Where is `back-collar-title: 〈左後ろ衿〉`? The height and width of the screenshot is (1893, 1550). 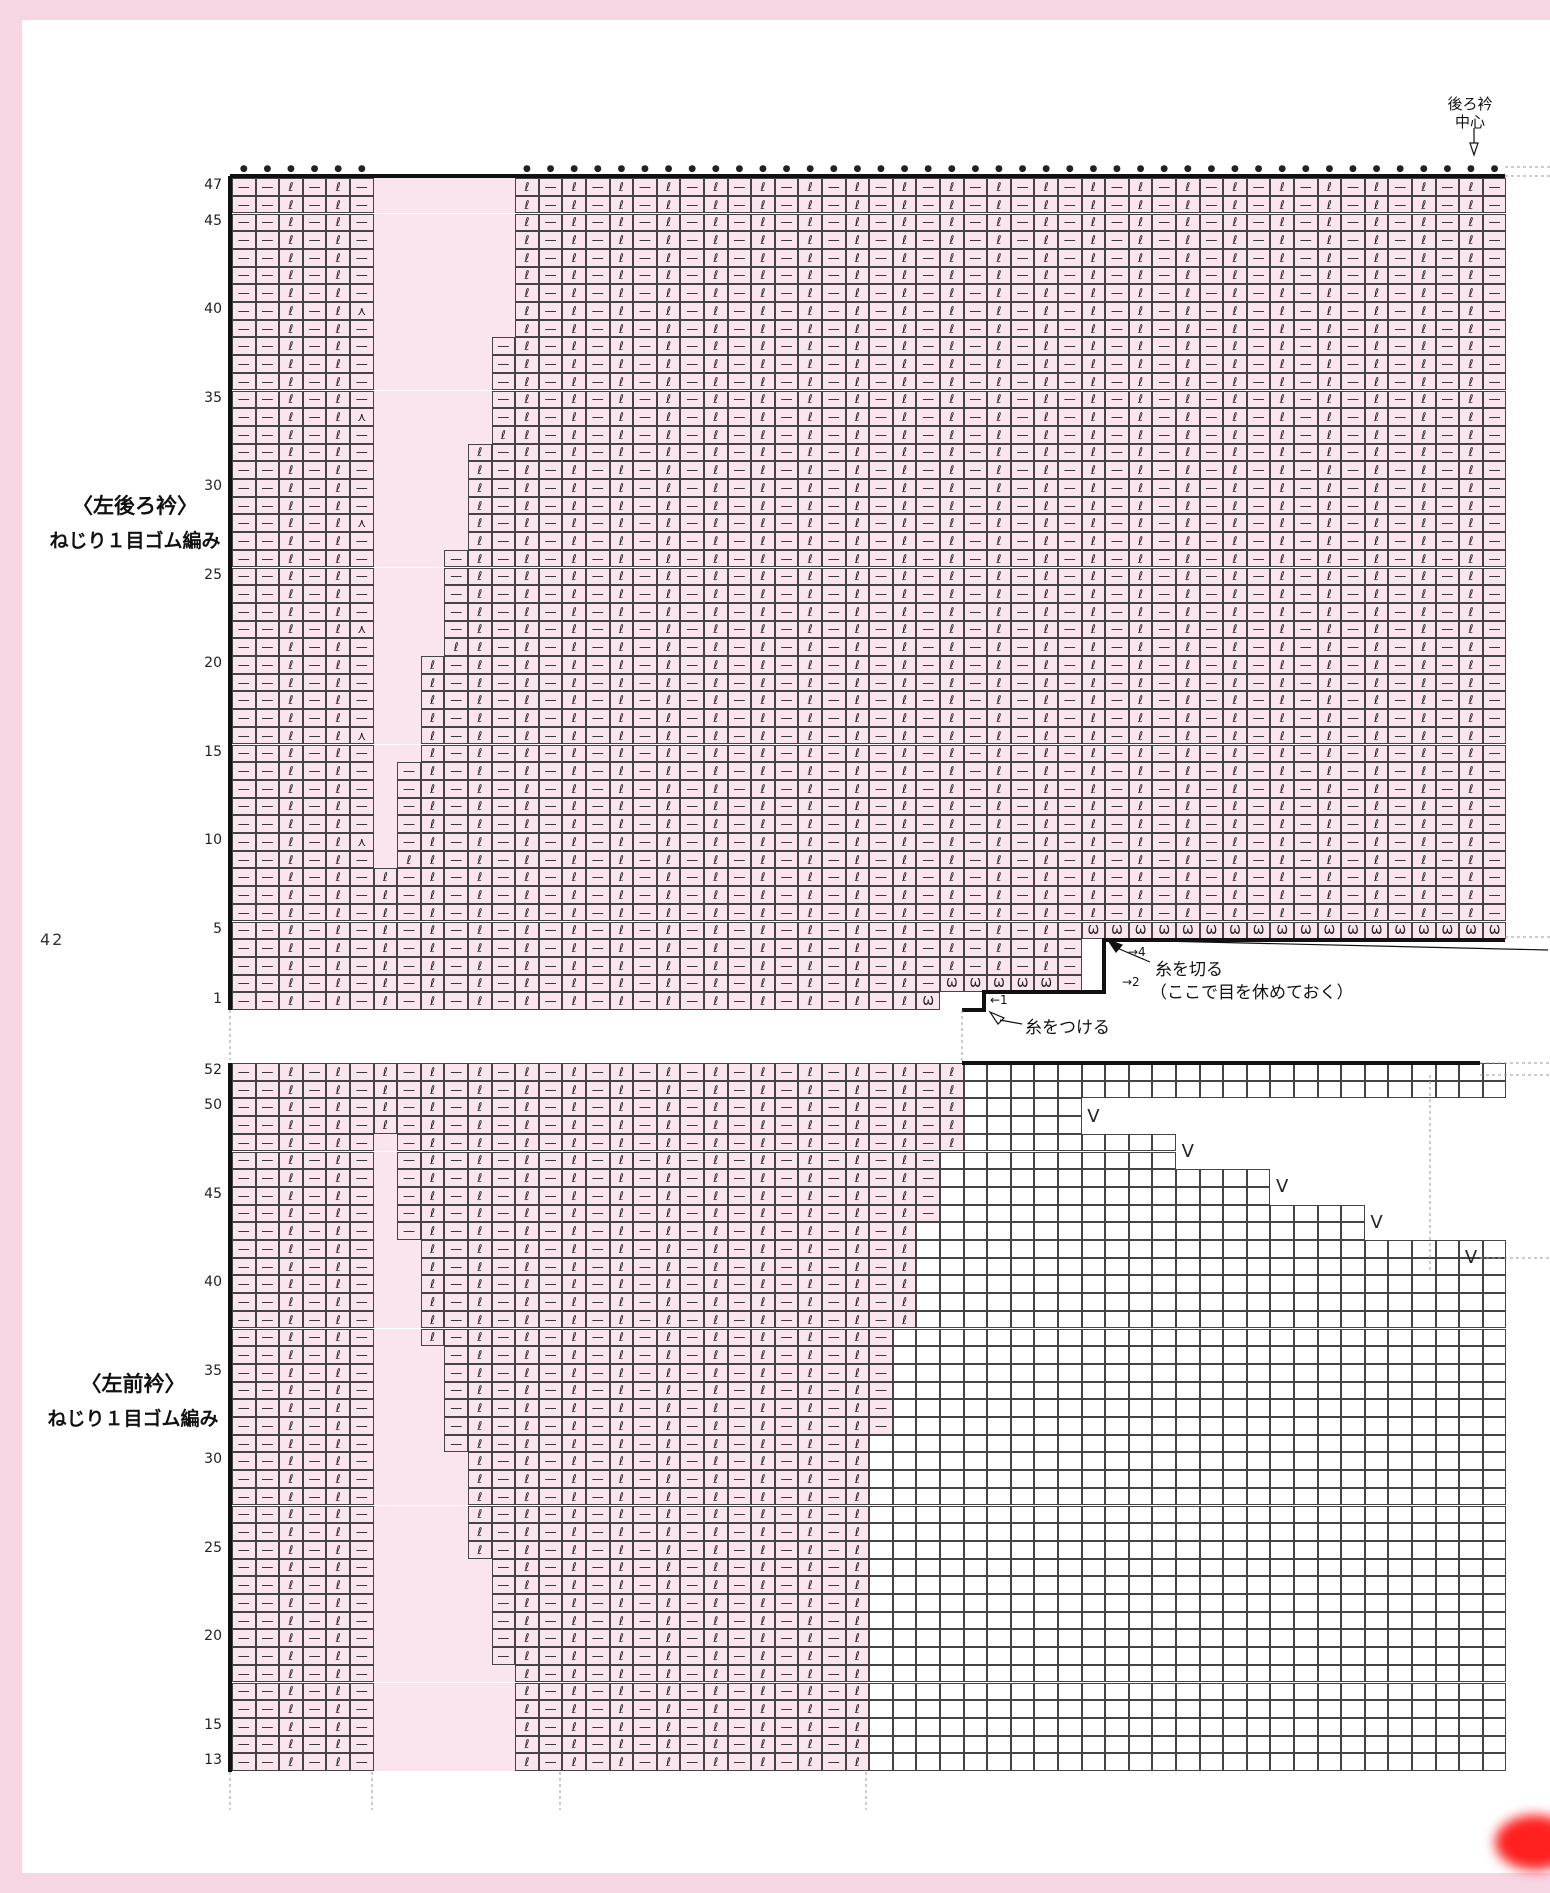
back-collar-title: 〈左後ろ衿〉 is located at coordinates (135, 506).